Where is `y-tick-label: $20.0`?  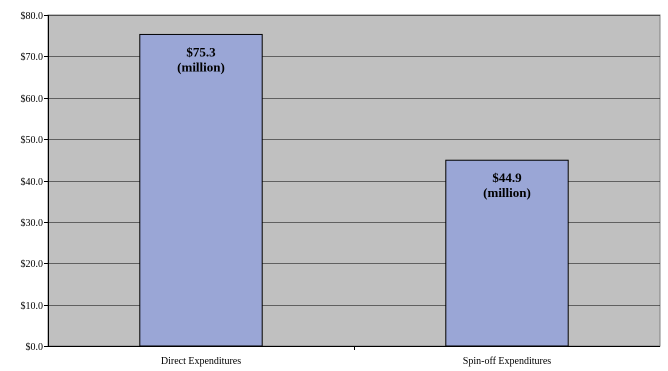
y-tick-label: $20.0 is located at coordinates (32, 264).